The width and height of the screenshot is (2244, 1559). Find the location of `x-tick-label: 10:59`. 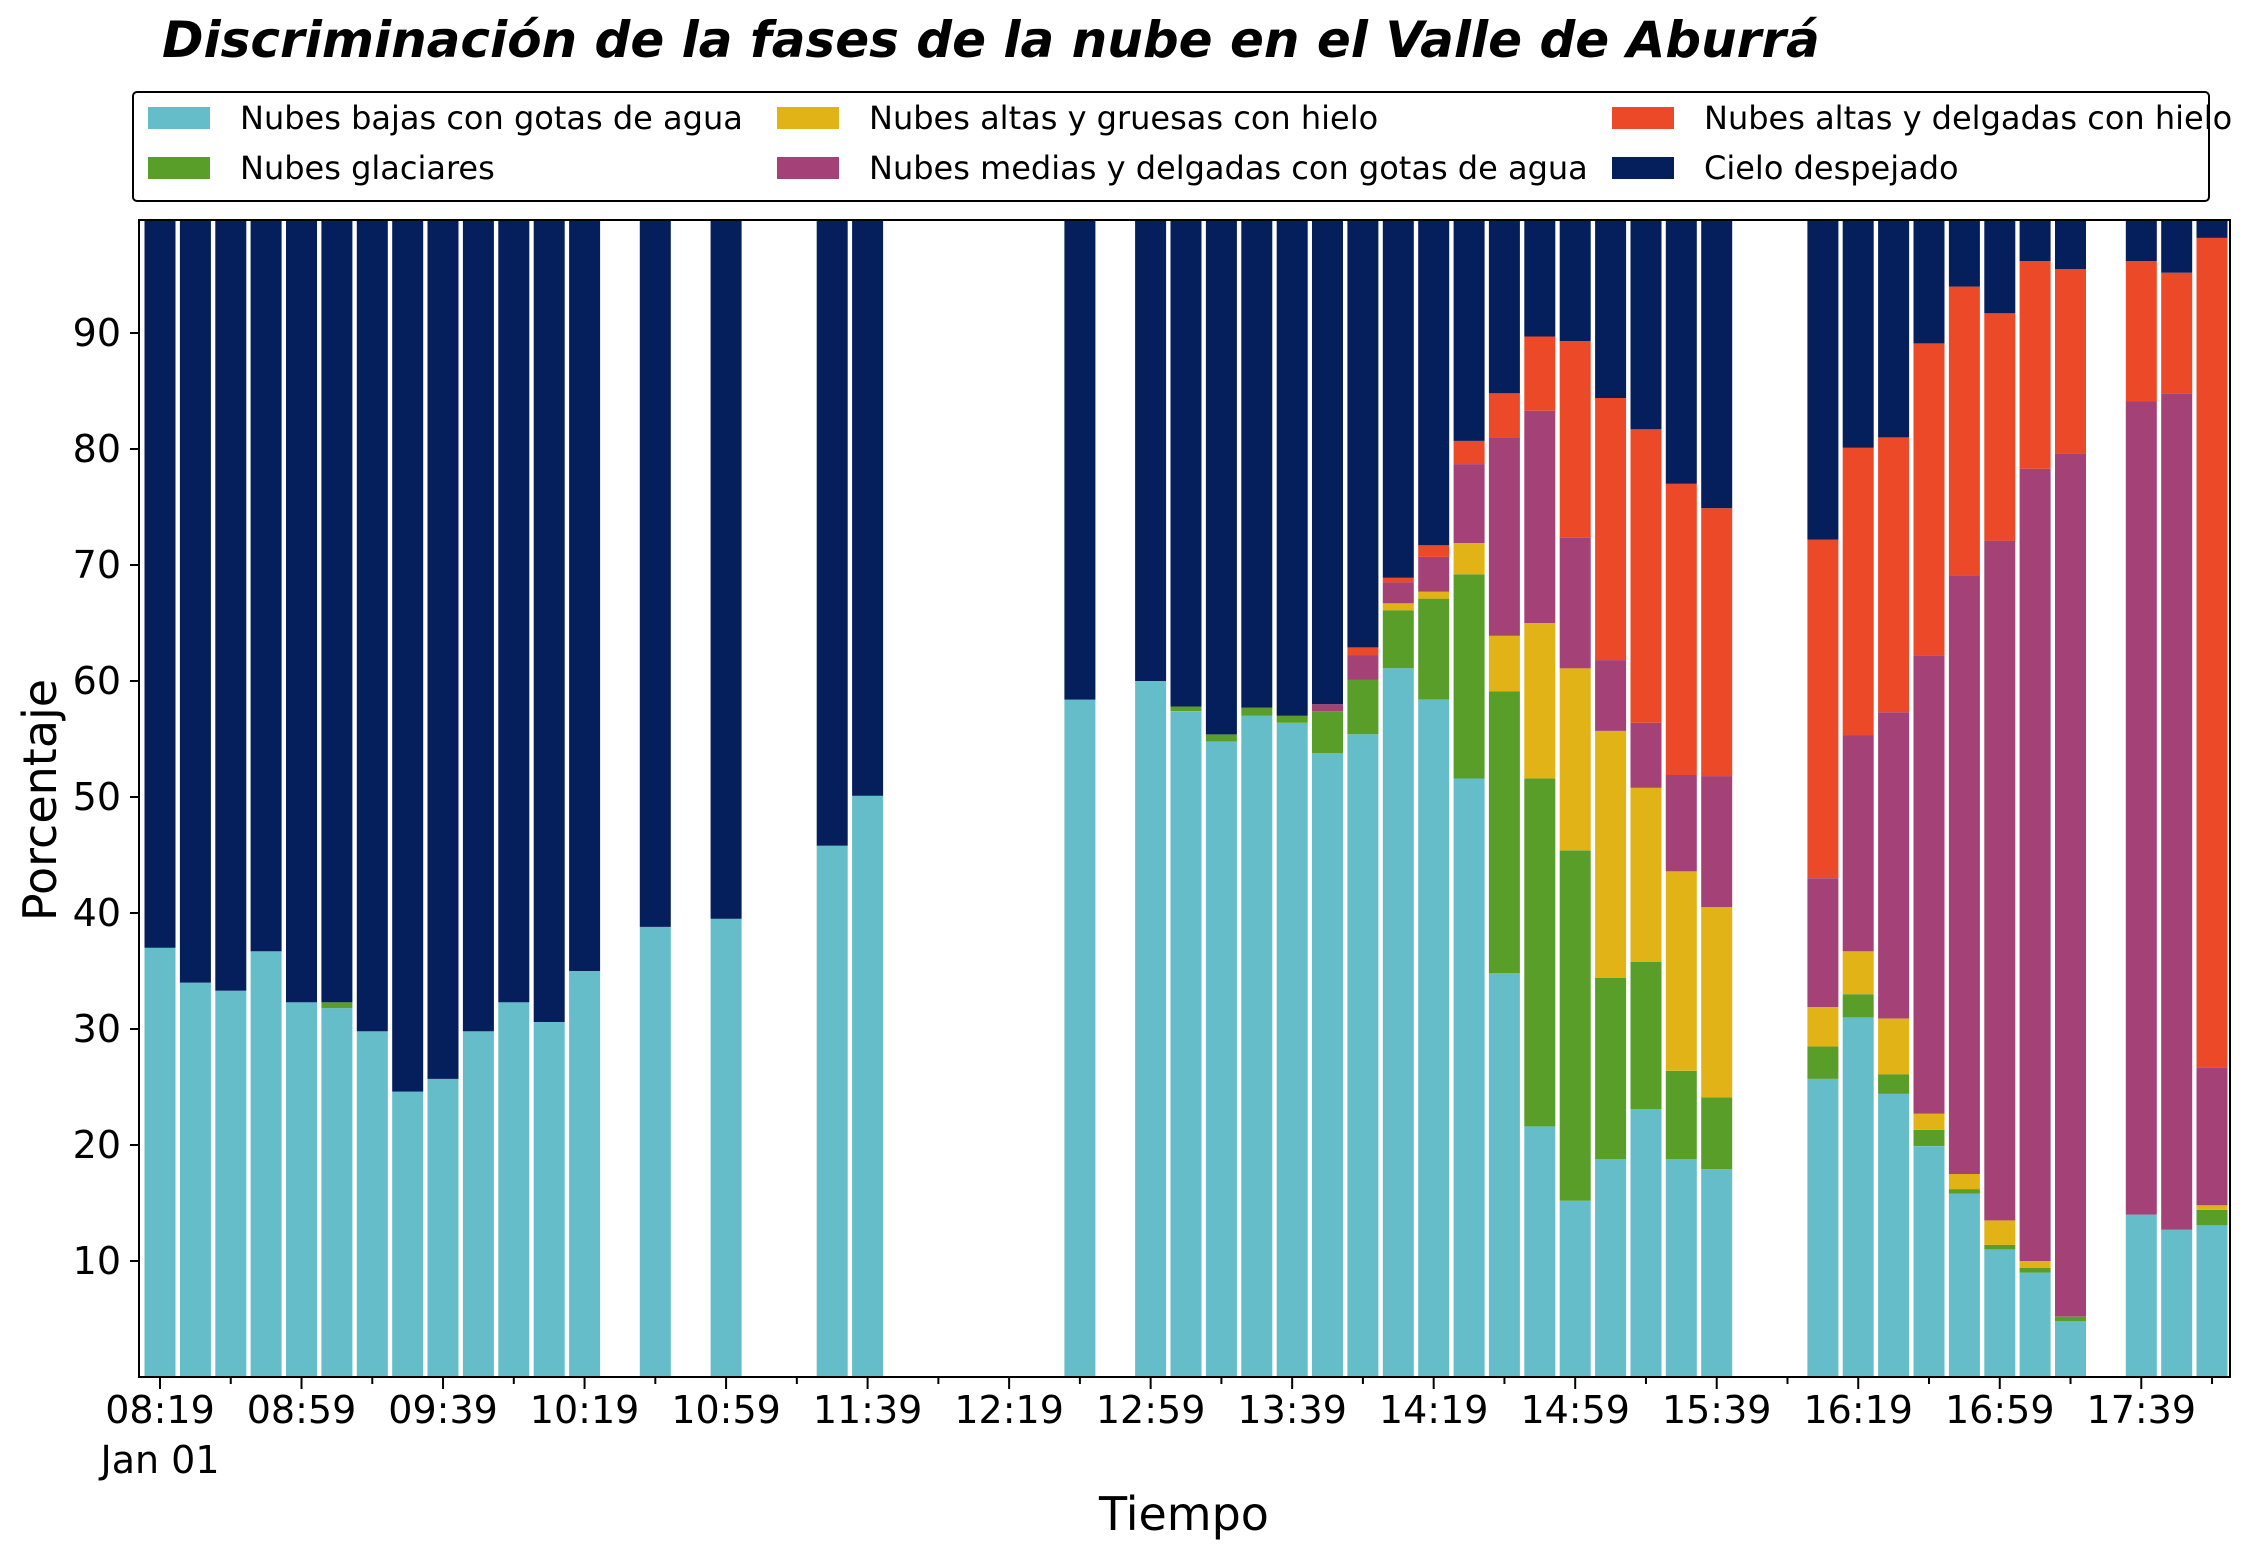

x-tick-label: 10:59 is located at coordinates (726, 1410).